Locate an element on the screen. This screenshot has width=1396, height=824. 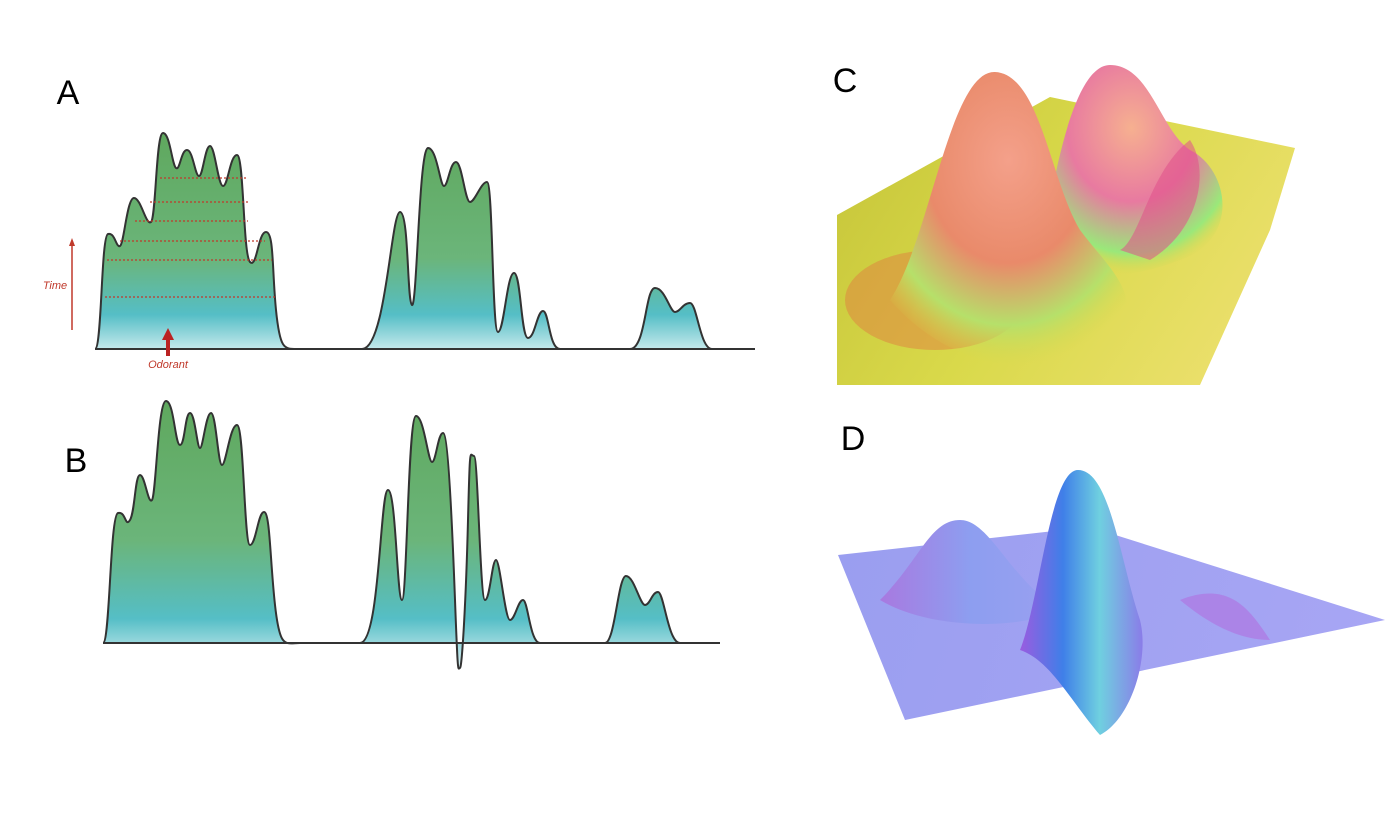
panel-label: B is located at coordinates (76, 461).